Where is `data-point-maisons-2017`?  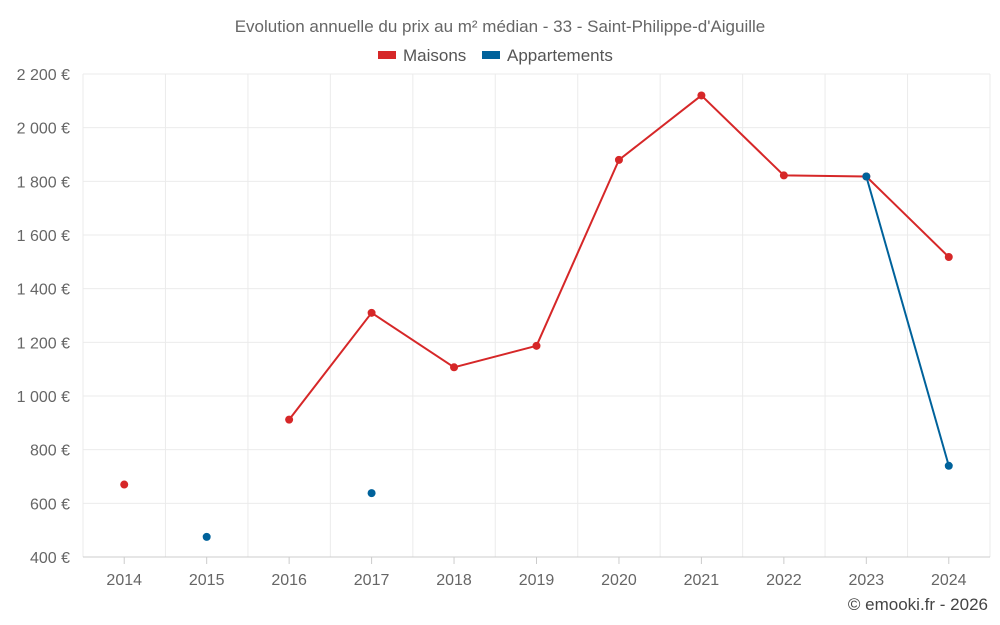
data-point-maisons-2017 is located at coordinates (371, 312).